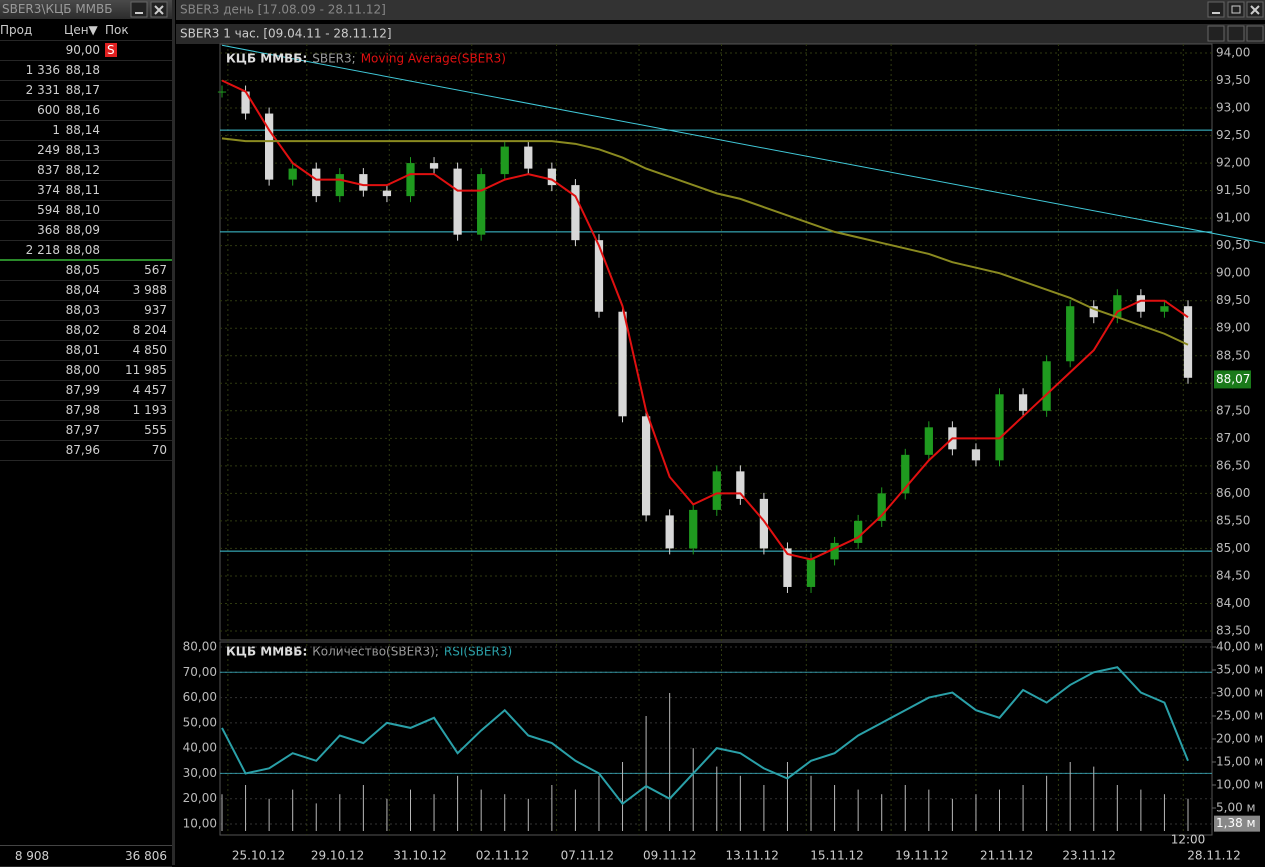  I want to click on y-tick-label: 92,50, so click(1233, 135).